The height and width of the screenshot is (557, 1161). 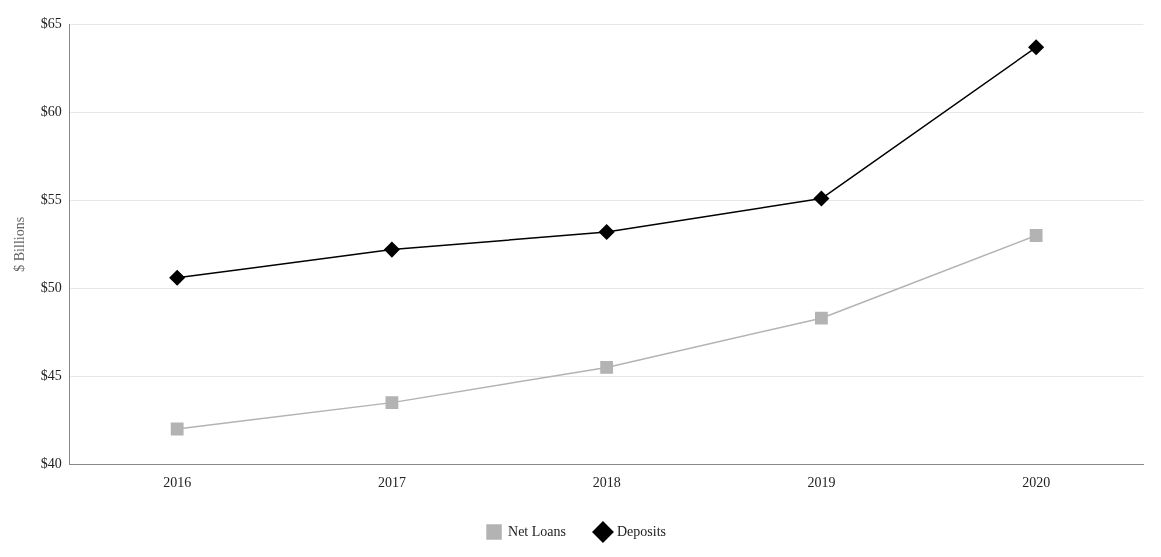 I want to click on y-tick-label: $40, so click(x=51, y=463).